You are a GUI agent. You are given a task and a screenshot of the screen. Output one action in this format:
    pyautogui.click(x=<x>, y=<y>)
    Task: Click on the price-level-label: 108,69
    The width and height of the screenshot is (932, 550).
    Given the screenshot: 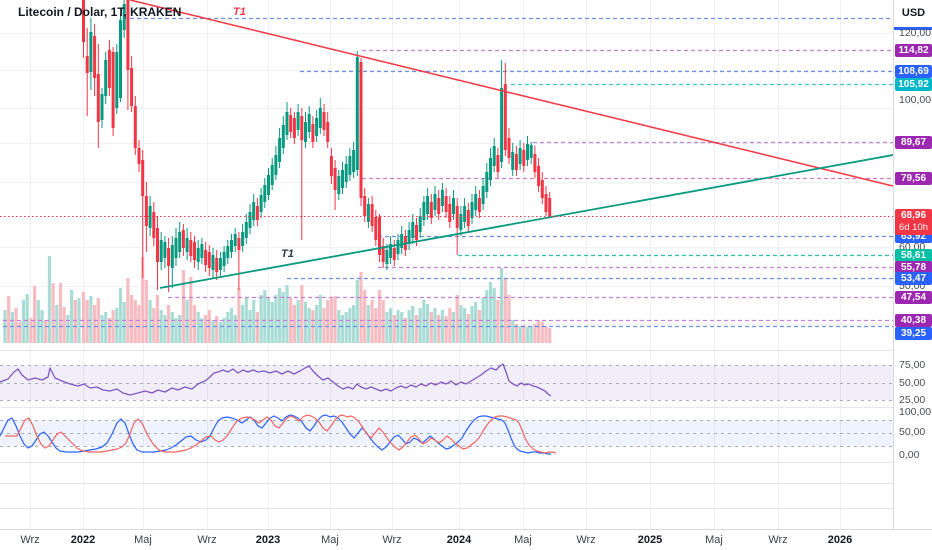 What is the action you would take?
    pyautogui.click(x=913, y=71)
    